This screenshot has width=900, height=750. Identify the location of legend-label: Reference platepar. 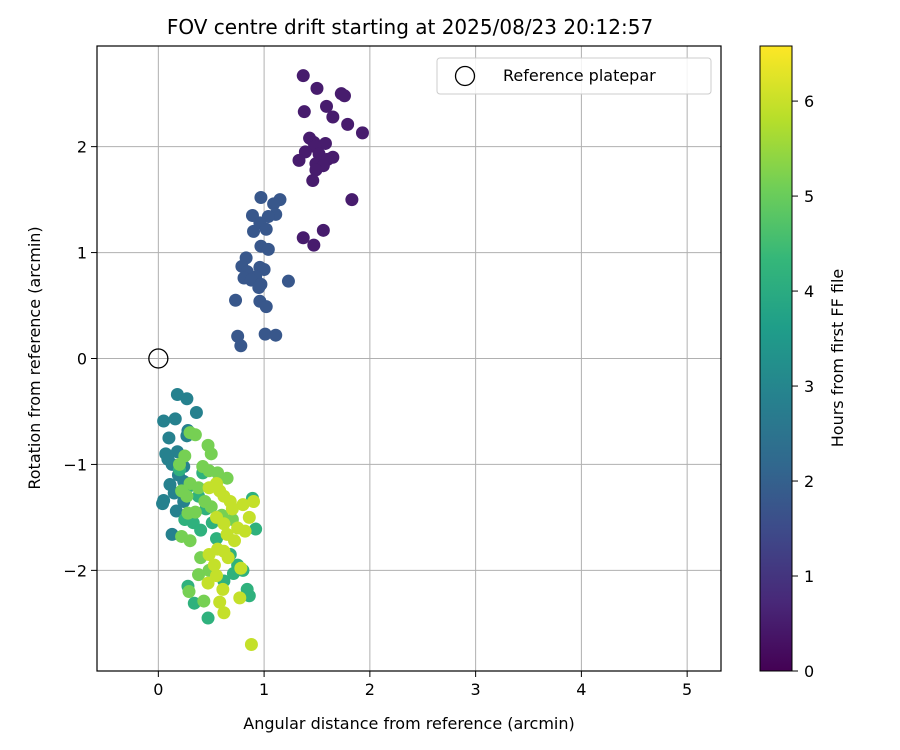
(579, 75).